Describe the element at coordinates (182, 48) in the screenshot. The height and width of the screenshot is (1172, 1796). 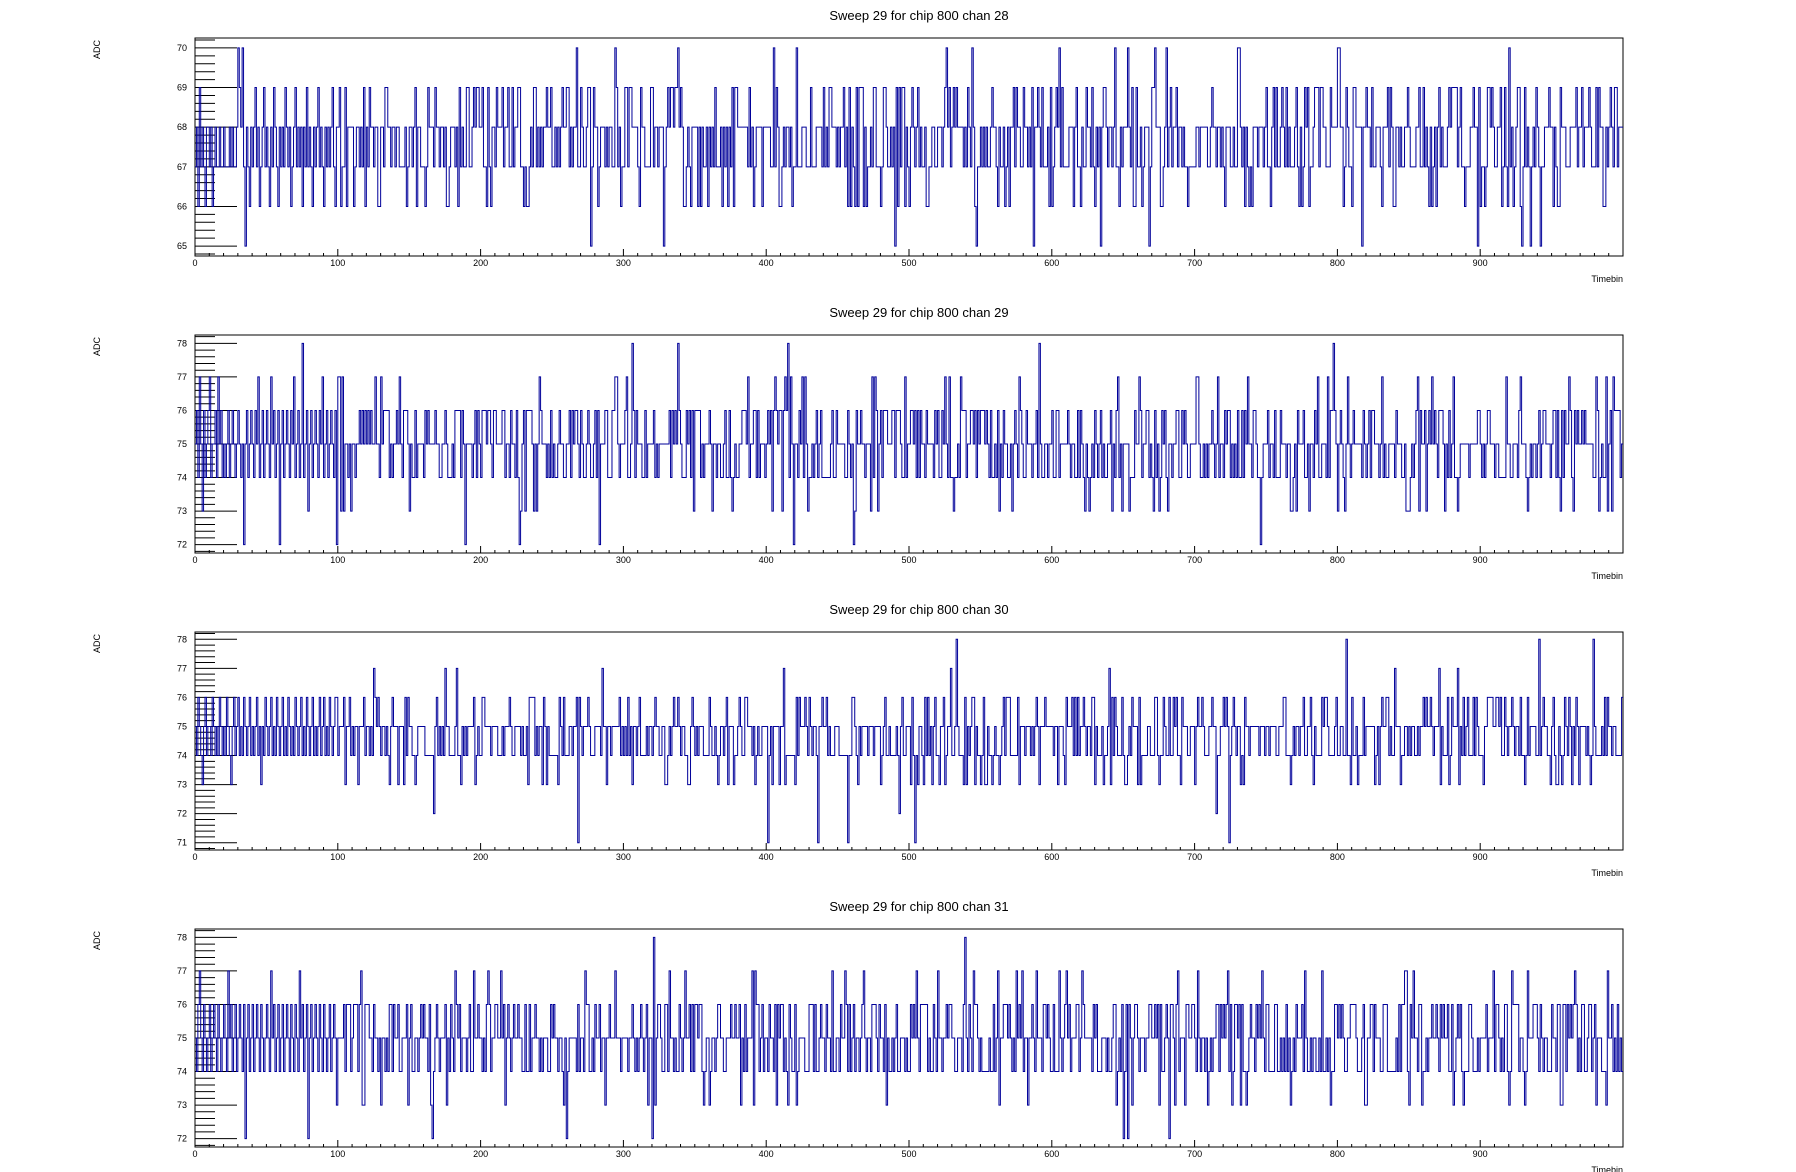
I see `y-tick-label: 70` at that location.